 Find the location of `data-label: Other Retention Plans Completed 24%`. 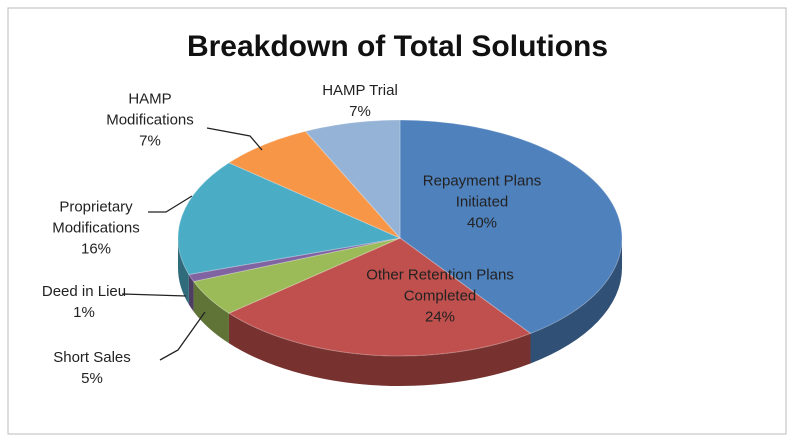

data-label: Other Retention Plans Completed 24% is located at coordinates (440, 296).